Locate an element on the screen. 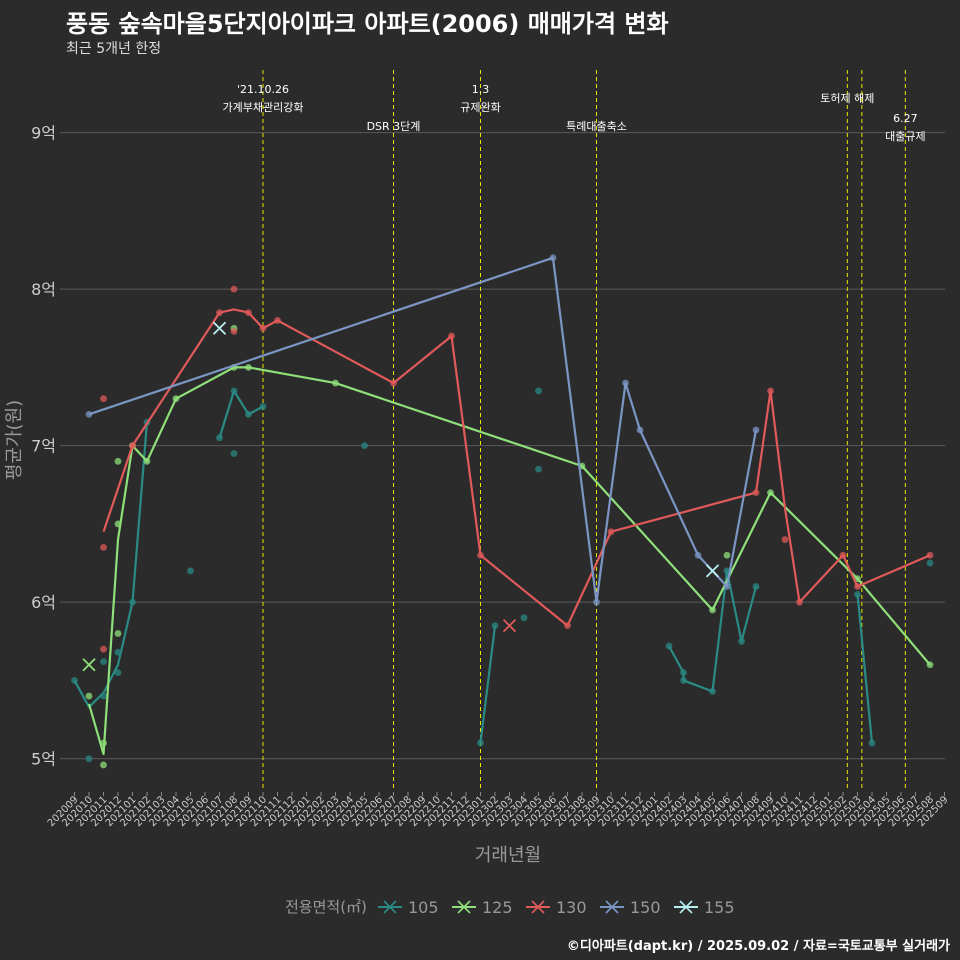 This screenshot has height=960, width=960. legend-title: 전용면적(㎡) is located at coordinates (326, 907).